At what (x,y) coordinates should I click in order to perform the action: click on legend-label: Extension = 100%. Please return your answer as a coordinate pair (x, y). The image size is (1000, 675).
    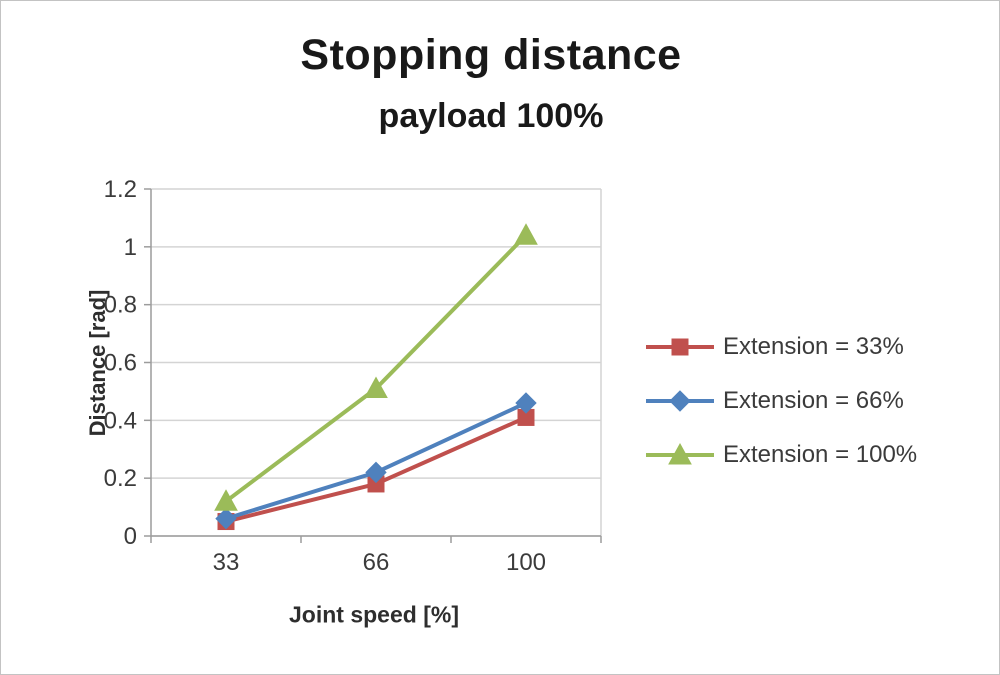
    Looking at the image, I should click on (820, 454).